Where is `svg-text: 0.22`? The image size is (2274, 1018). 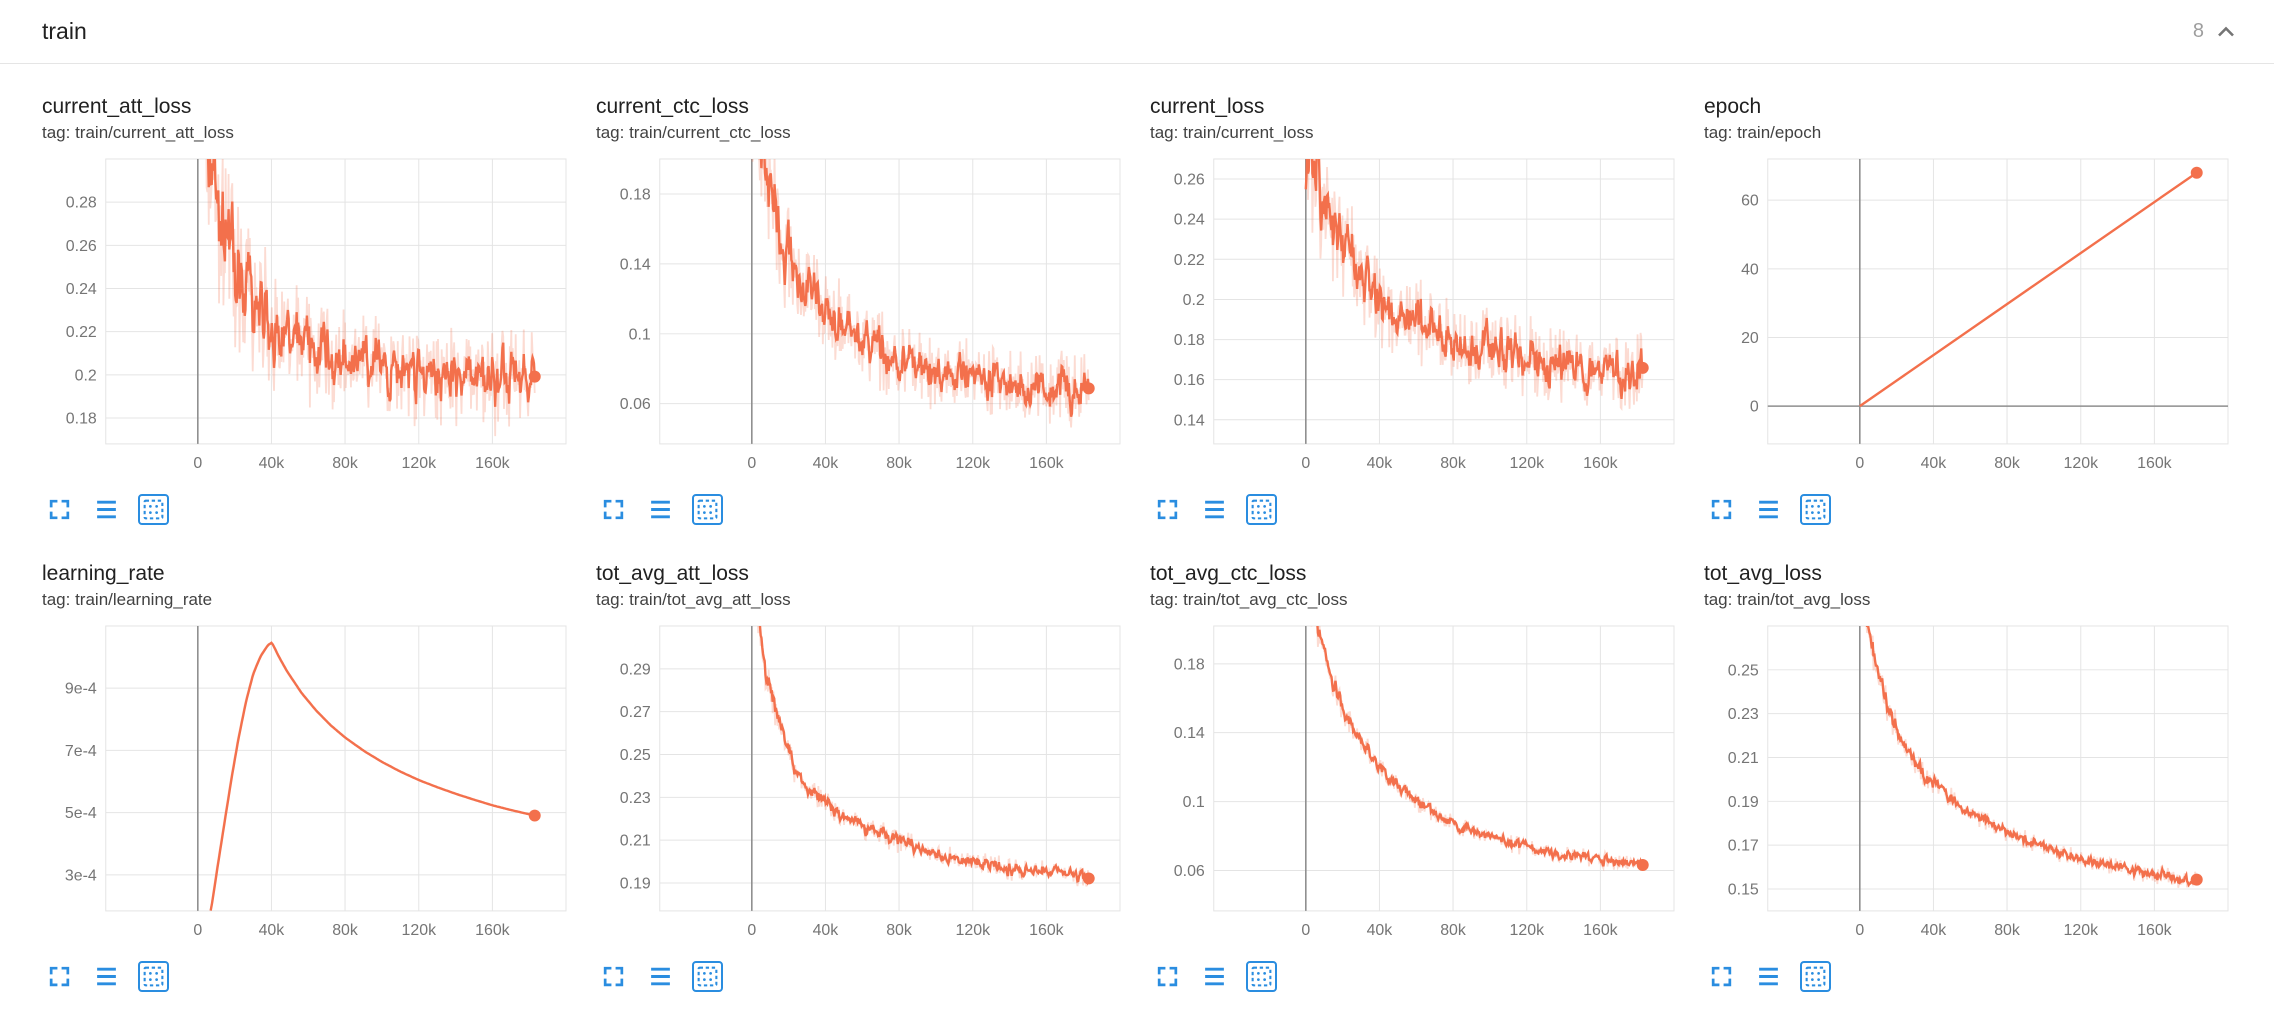
svg-text: 0.22 is located at coordinates (81, 332).